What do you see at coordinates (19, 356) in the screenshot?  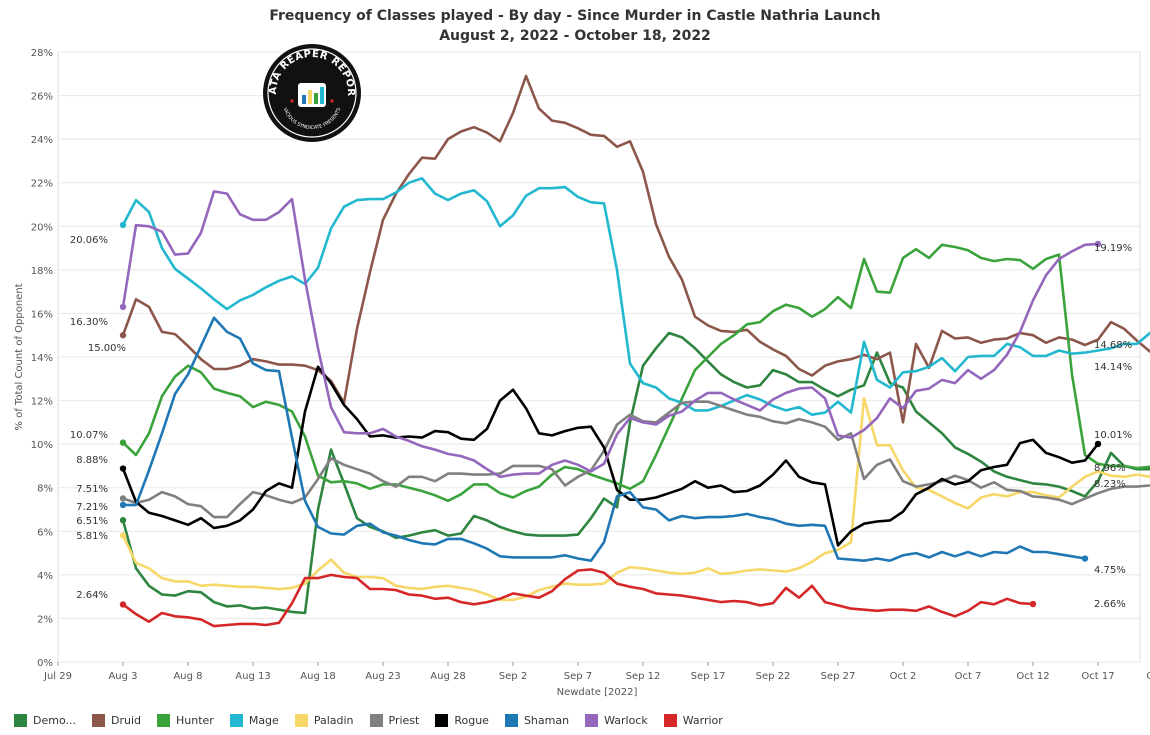 I see `y-axis-title: % of Total Count of Opponent` at bounding box center [19, 356].